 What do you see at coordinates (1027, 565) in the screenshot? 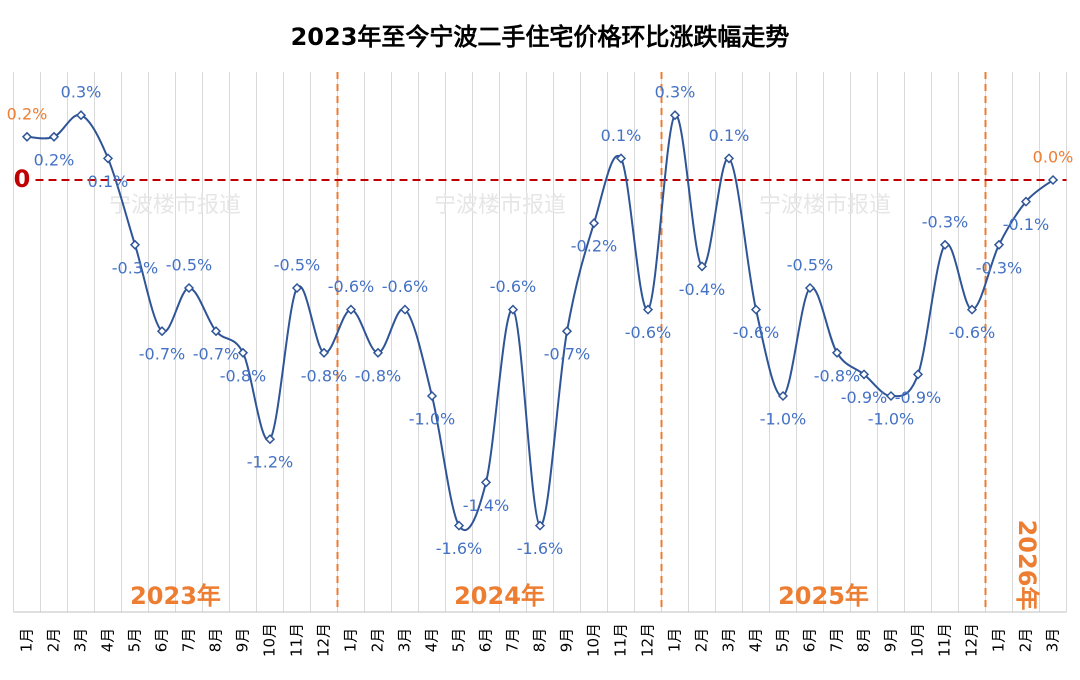
I see `year-label: 2026年` at bounding box center [1027, 565].